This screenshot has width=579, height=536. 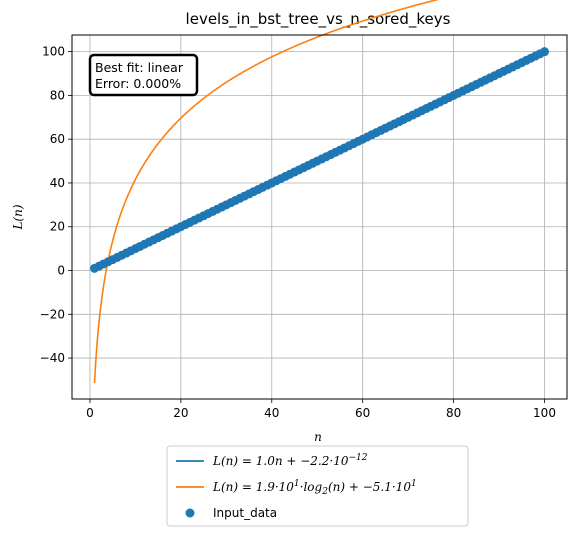 I want to click on fit-info-line2: Error: 0.000%, so click(x=138, y=83).